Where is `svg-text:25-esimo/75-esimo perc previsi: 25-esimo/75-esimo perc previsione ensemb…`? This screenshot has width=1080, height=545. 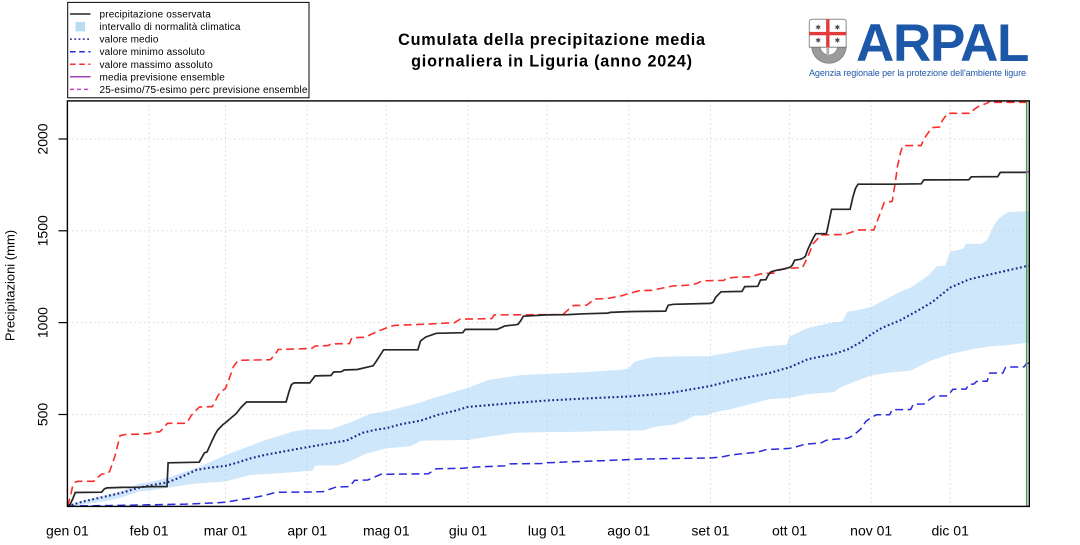 svg-text:25-esimo/75-esimo perc previsi: 25-esimo/75-esimo perc previsione ensemb… is located at coordinates (204, 90).